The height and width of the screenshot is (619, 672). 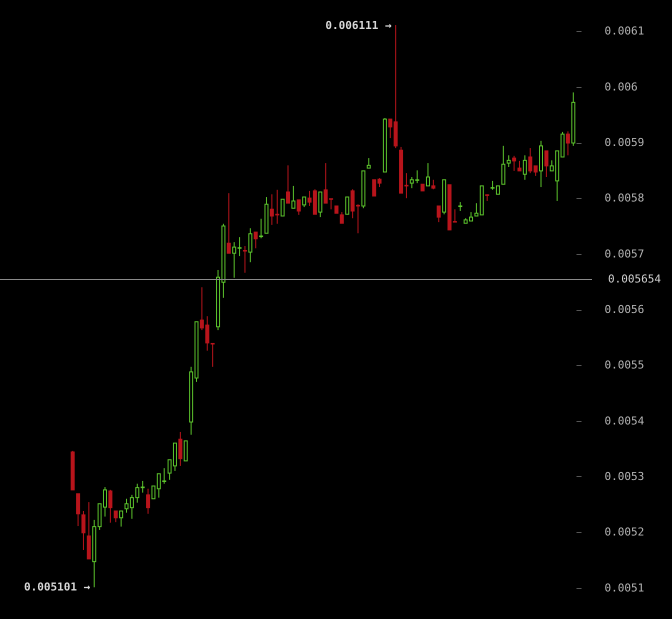 What do you see at coordinates (57, 587) in the screenshot?
I see `annotation: 0.005101 →` at bounding box center [57, 587].